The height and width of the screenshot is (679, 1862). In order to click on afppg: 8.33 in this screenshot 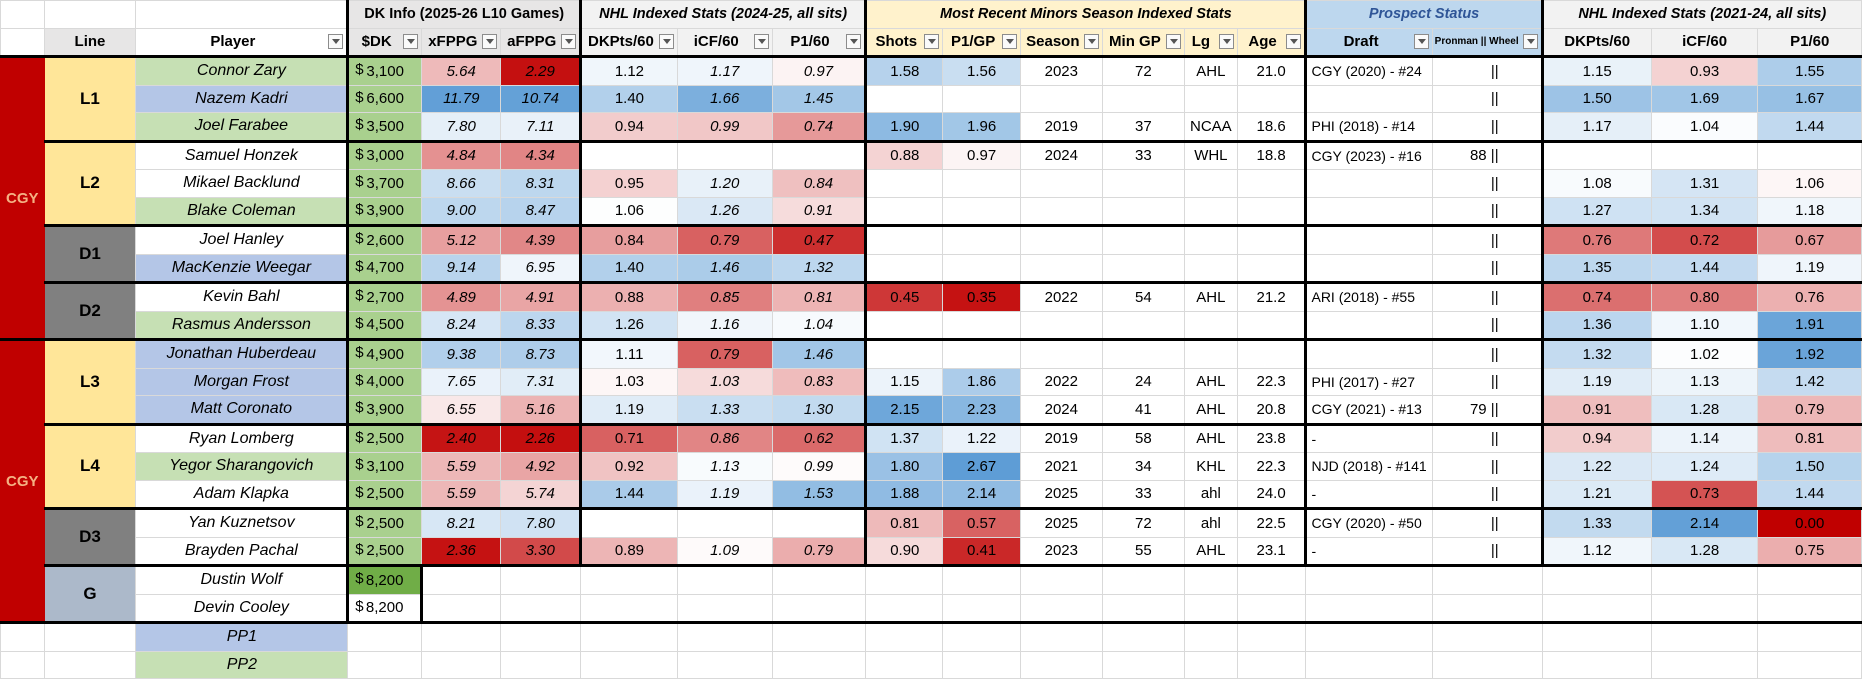, I will do `click(541, 325)`.